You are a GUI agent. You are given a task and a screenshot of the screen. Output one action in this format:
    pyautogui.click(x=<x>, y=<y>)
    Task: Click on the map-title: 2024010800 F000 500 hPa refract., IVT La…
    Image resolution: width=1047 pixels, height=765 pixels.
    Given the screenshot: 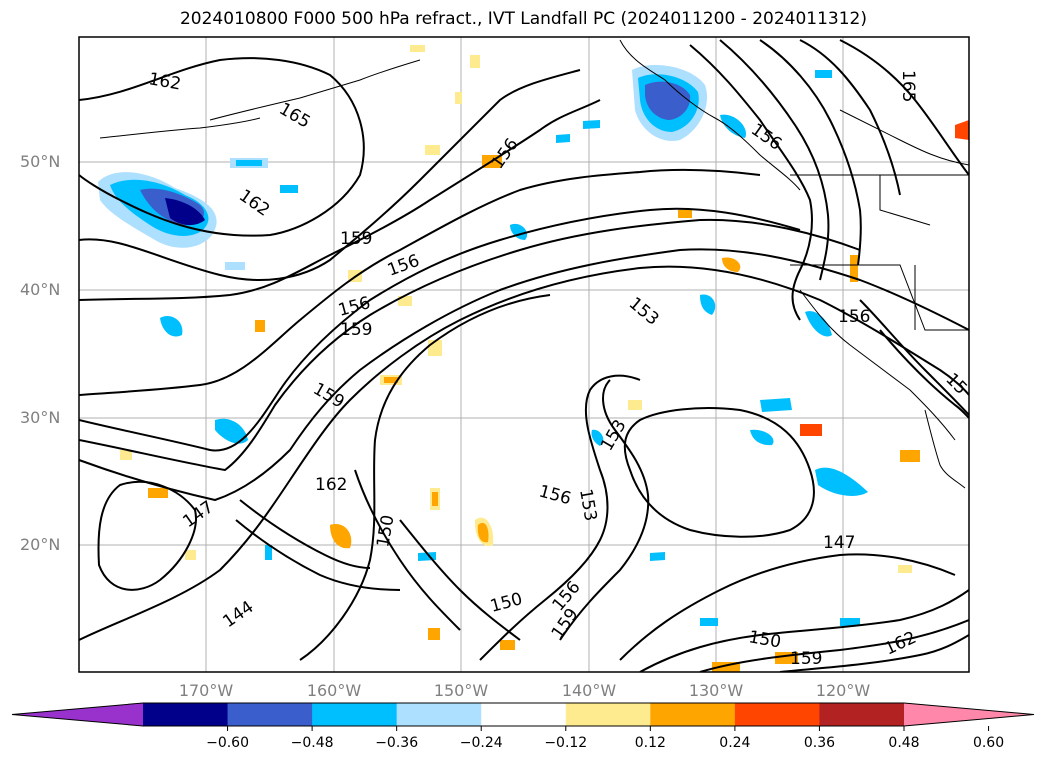 What is the action you would take?
    pyautogui.click(x=523, y=19)
    